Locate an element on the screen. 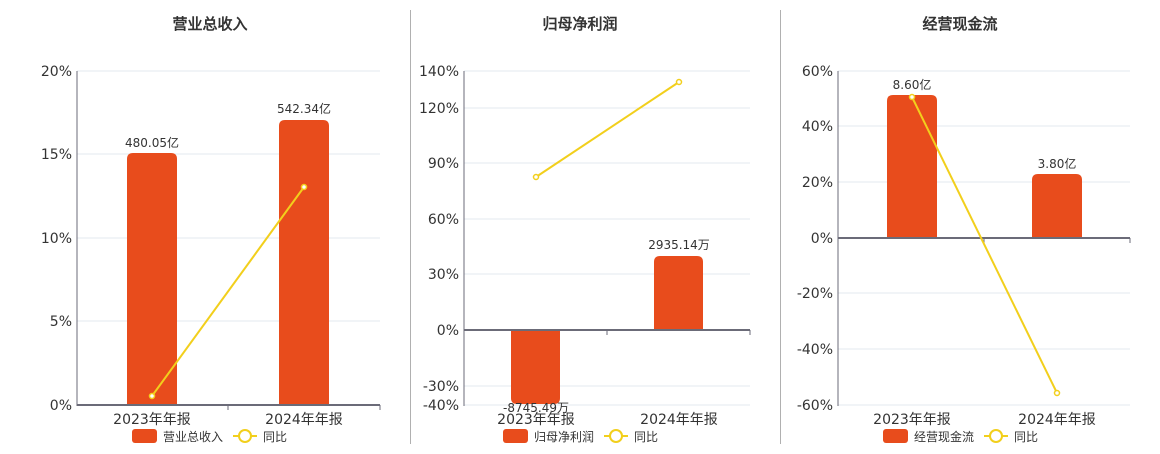 This screenshot has height=454, width=1160. y-tick: 10% is located at coordinates (56, 239).